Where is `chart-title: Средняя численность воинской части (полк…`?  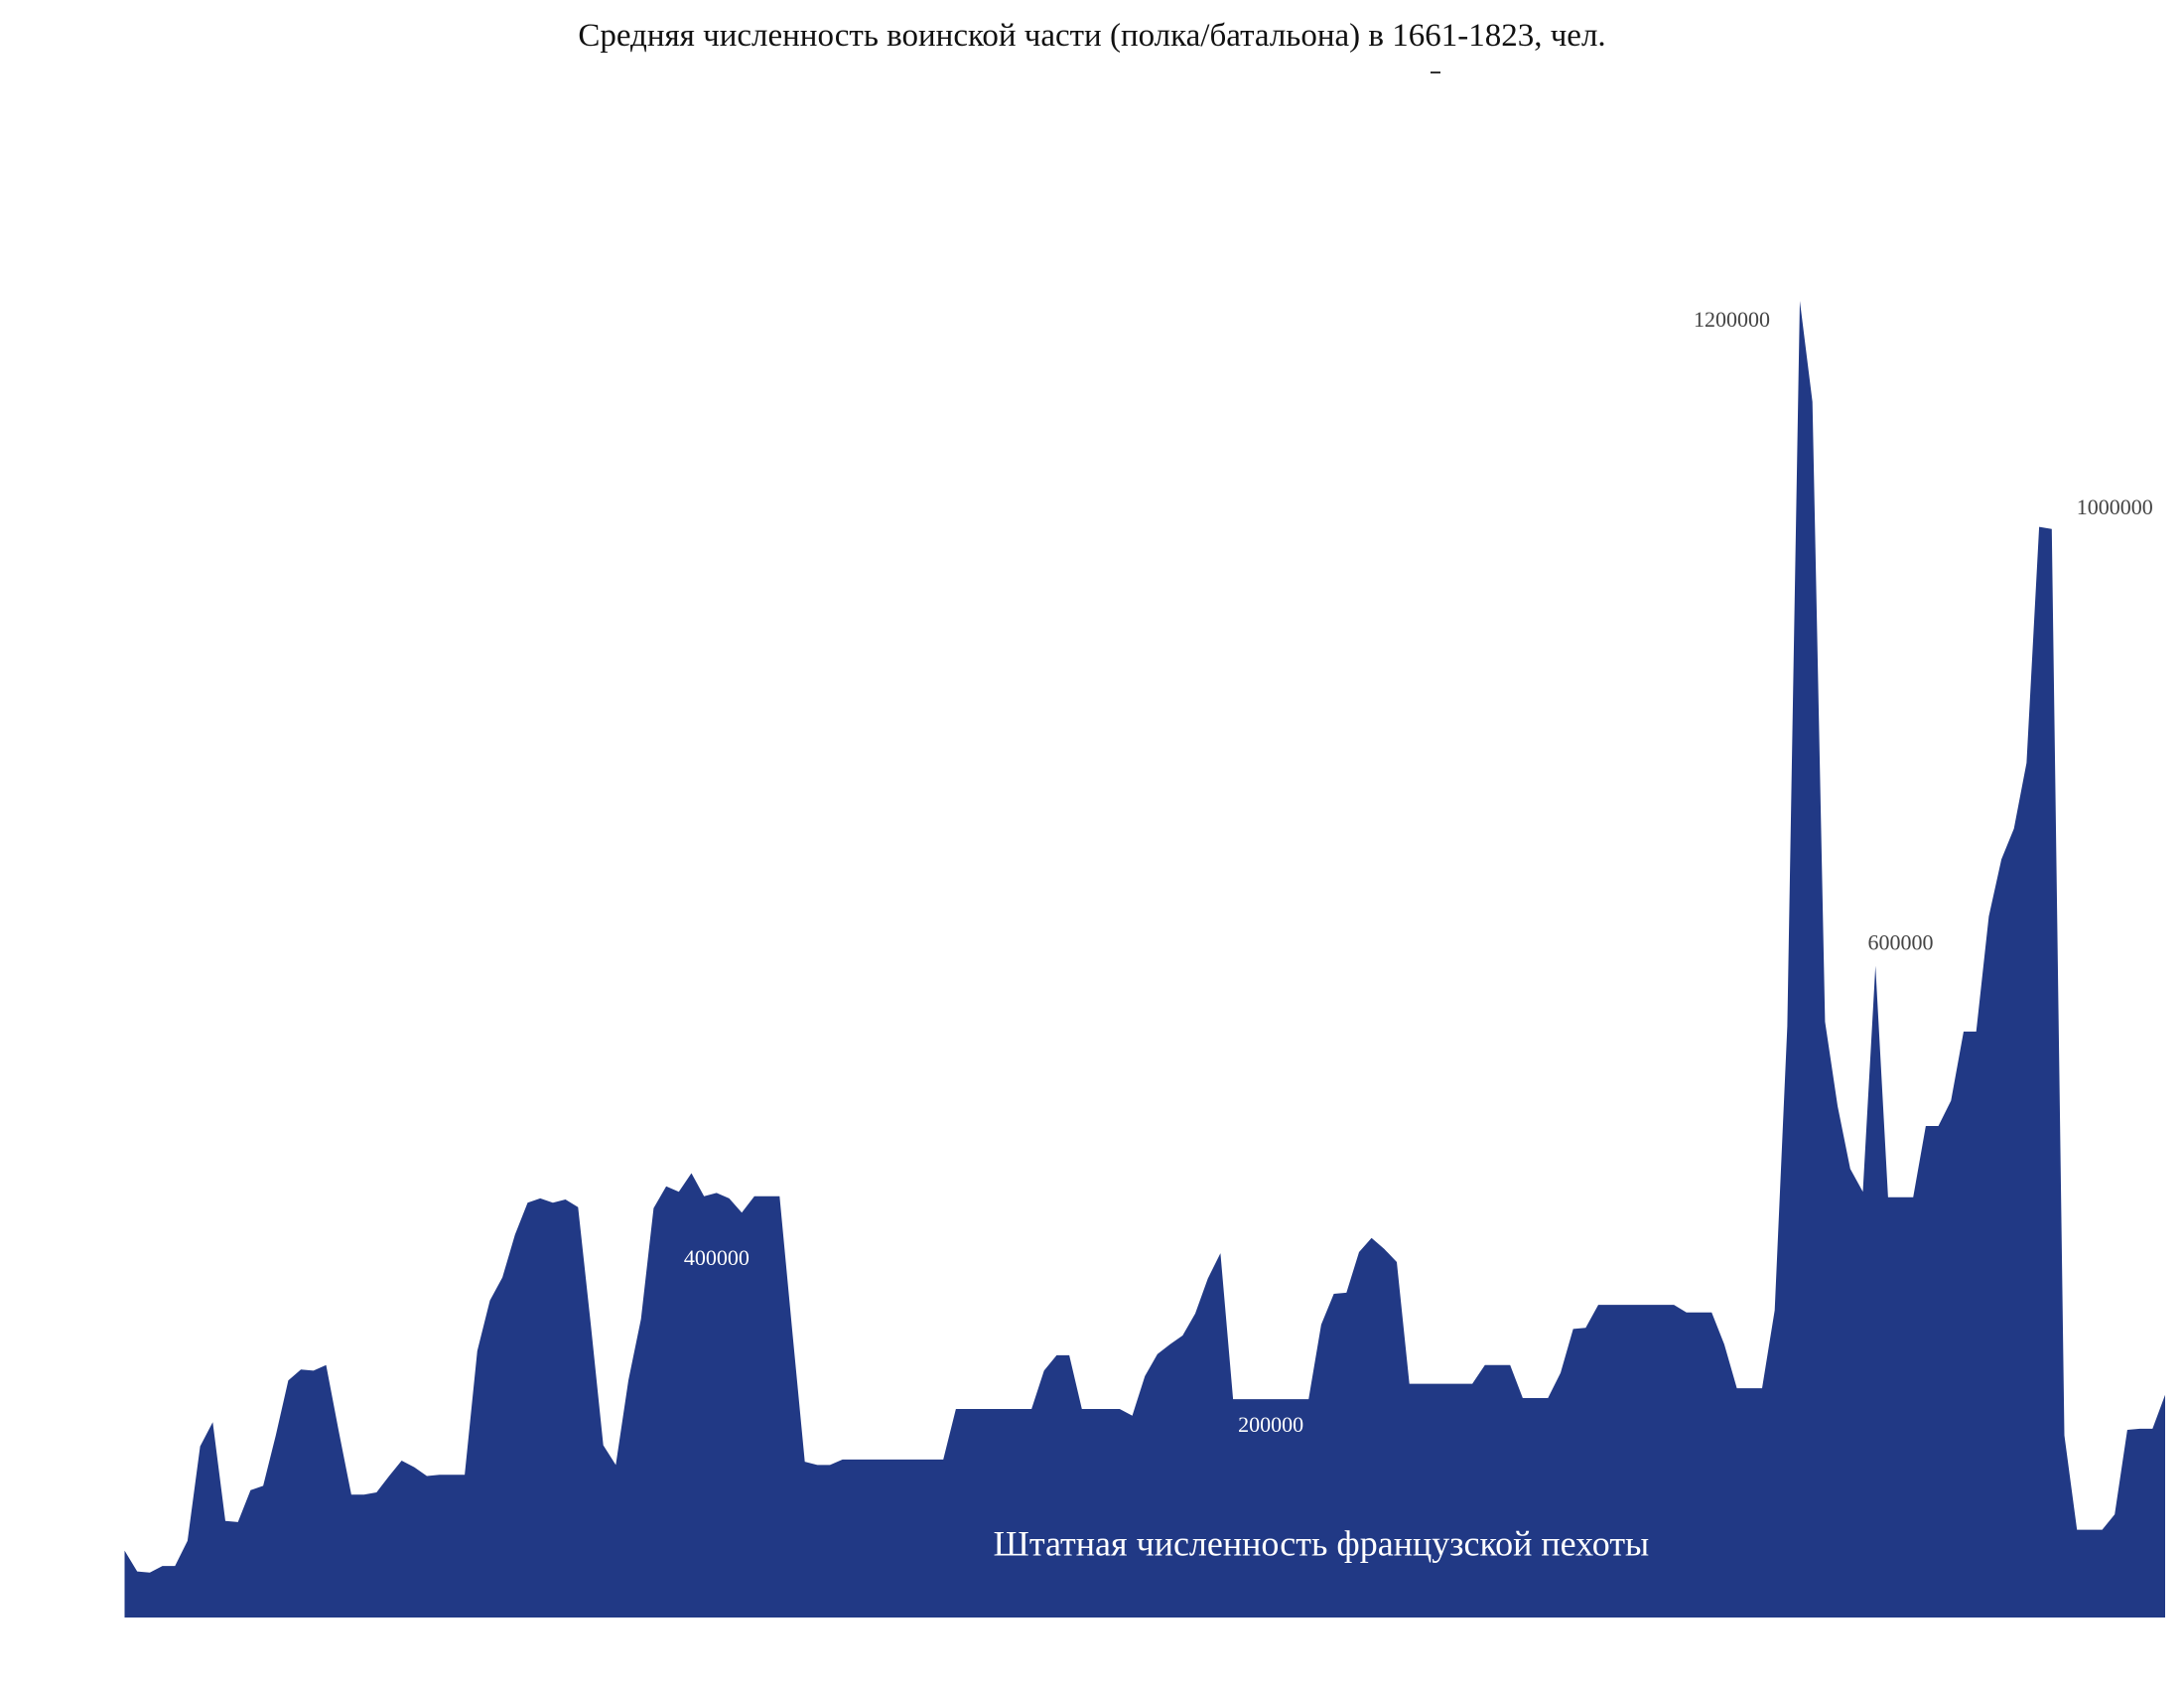
chart-title: Средняя численность воинской части (полк… is located at coordinates (1092, 36).